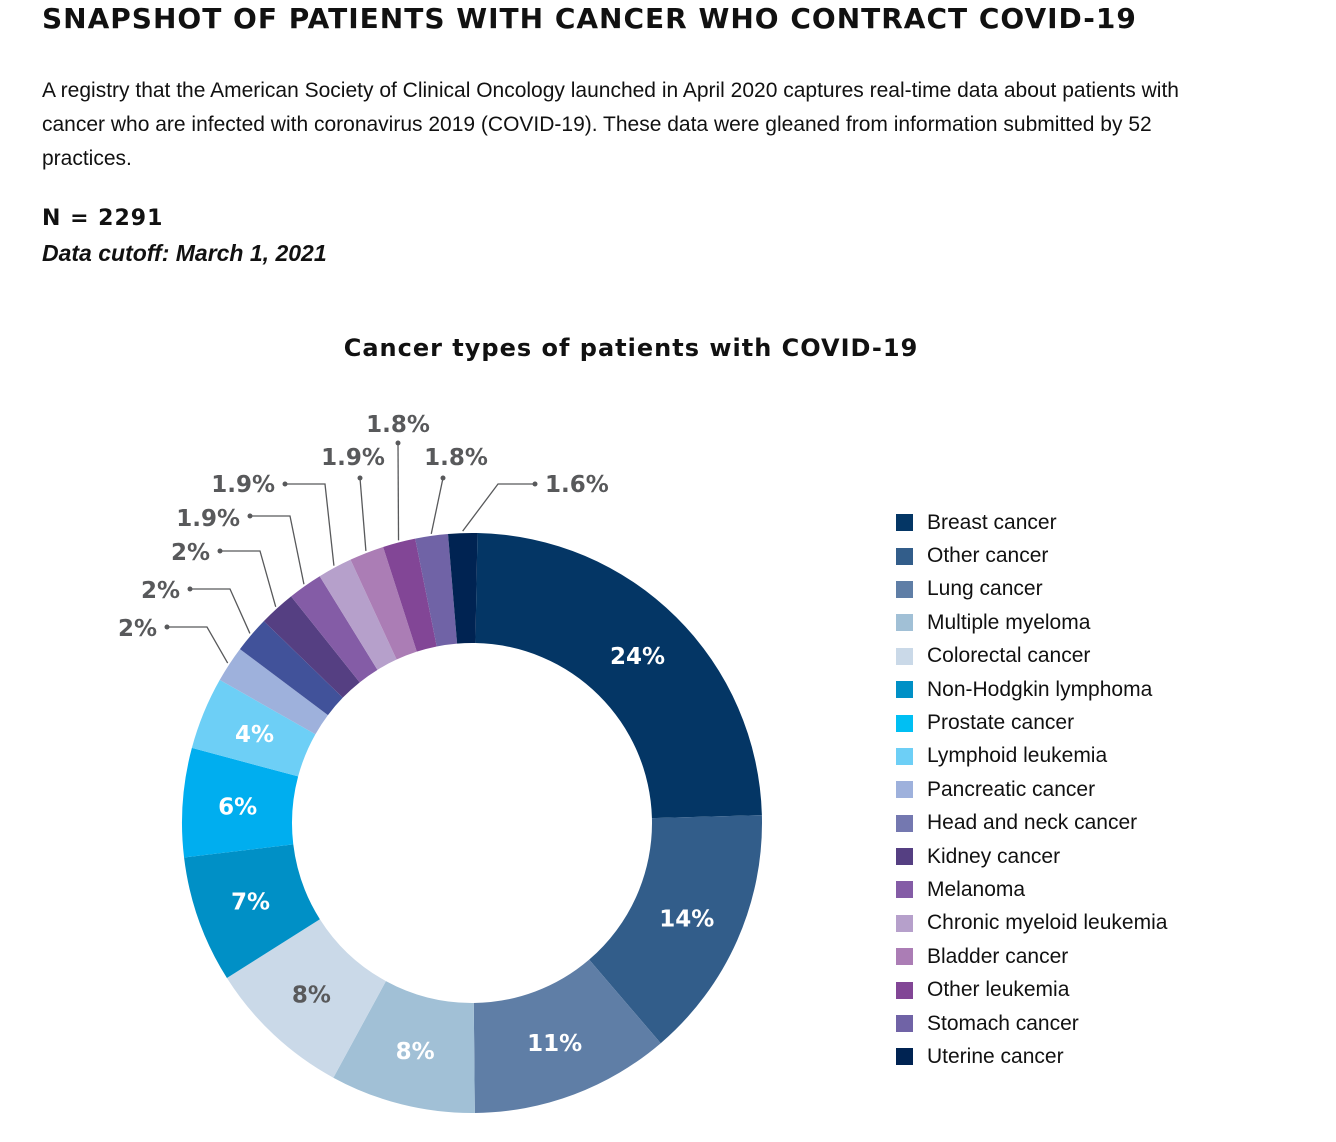 Image resolution: width=1336 pixels, height=1142 pixels. What do you see at coordinates (998, 990) in the screenshot?
I see `legend-label: Other leukemia` at bounding box center [998, 990].